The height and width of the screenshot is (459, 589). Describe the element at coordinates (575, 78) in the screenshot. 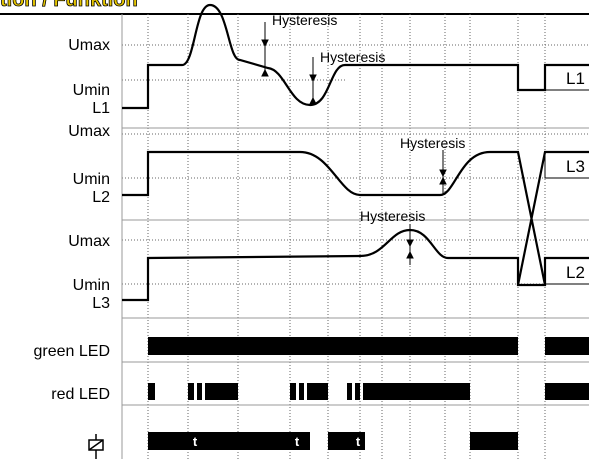

I see `line-label: L1` at that location.